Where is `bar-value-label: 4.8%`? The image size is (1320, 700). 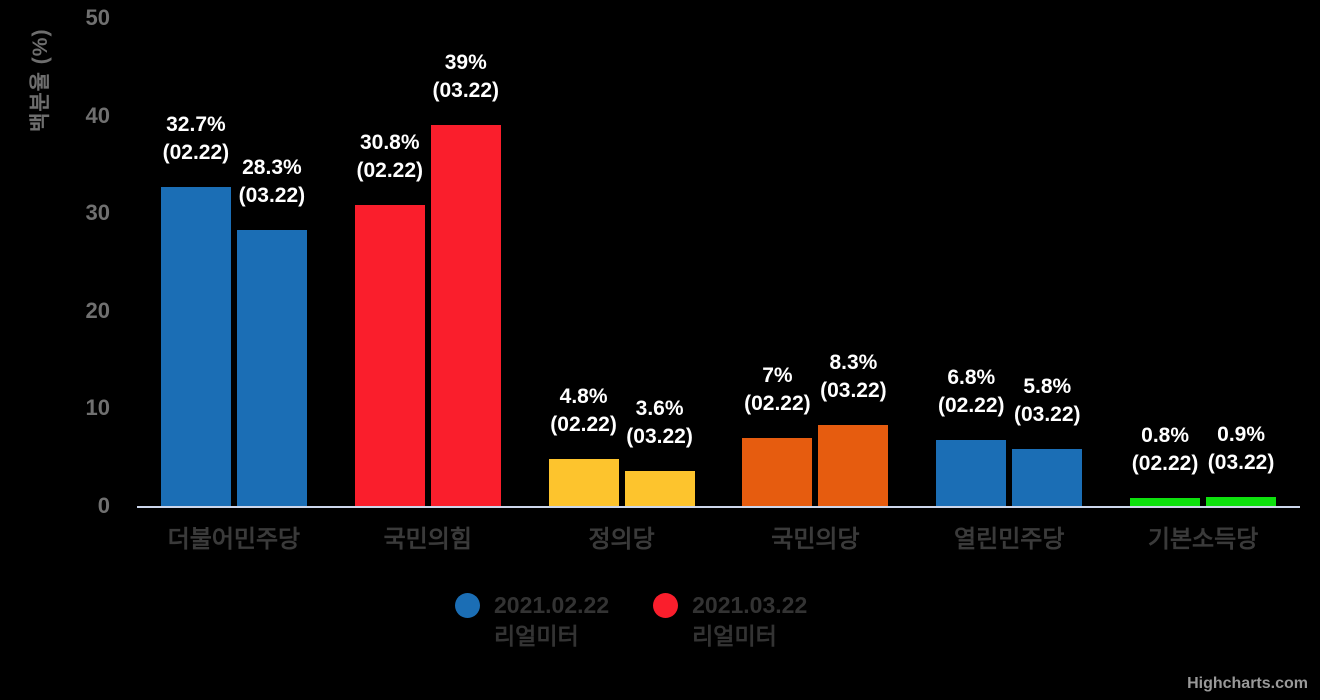 bar-value-label: 4.8% is located at coordinates (583, 397).